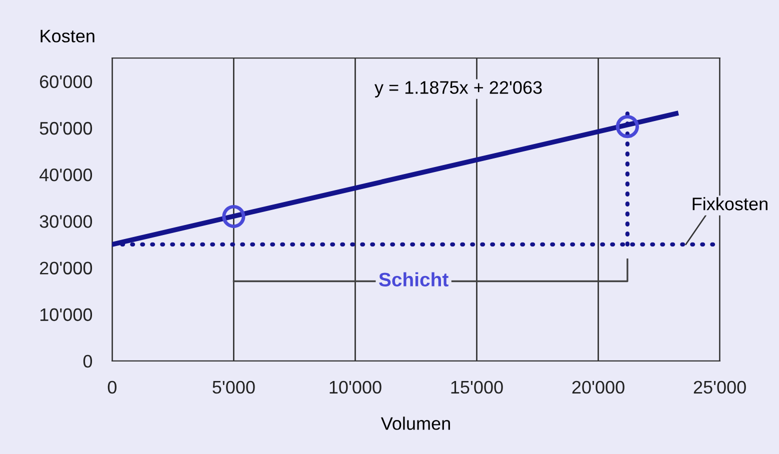 This screenshot has width=779, height=454. I want to click on y-tick-label: 50'000, so click(66, 128).